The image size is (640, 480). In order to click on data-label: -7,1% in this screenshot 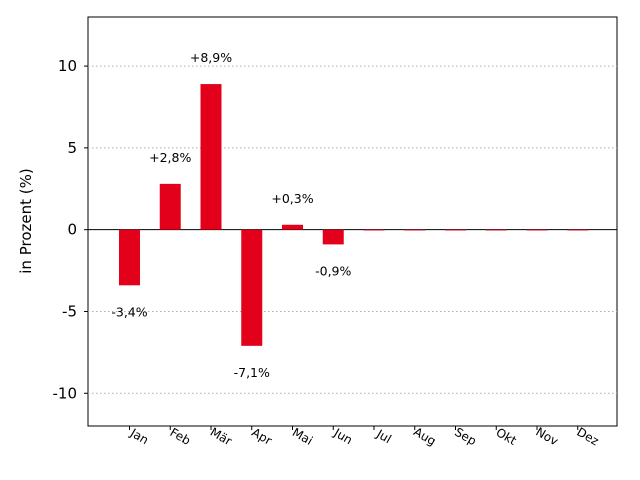, I will do `click(252, 372)`.